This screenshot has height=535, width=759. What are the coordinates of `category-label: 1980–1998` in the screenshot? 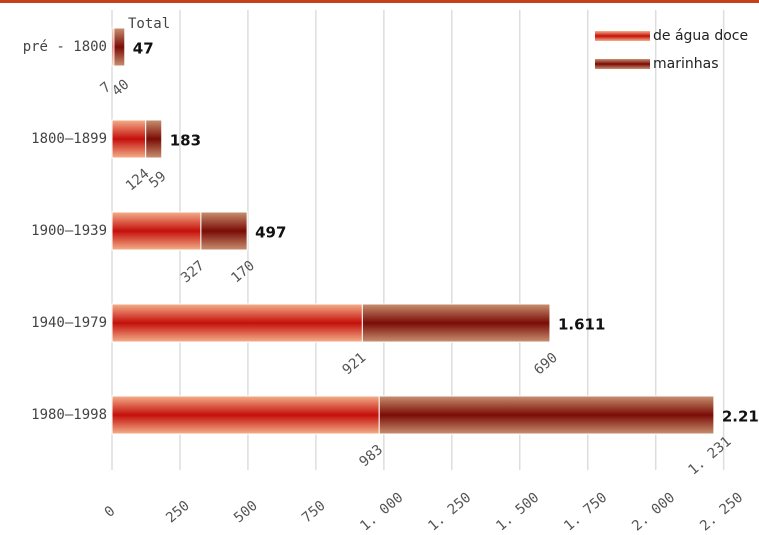 It's located at (69, 415).